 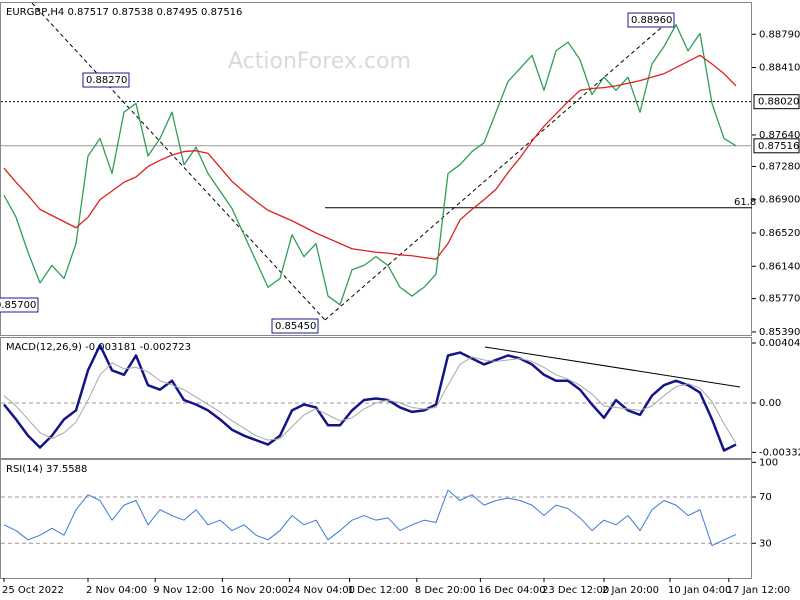 What do you see at coordinates (779, 200) in the screenshot?
I see `y-tick-label: 0.86900` at bounding box center [779, 200].